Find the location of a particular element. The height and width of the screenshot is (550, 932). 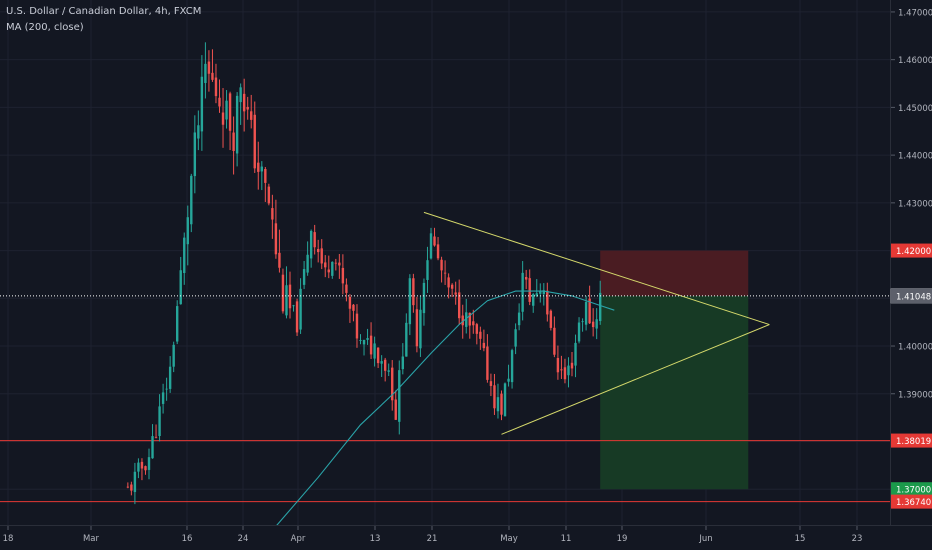

price-tick-label: 1.47000 is located at coordinates (915, 13).